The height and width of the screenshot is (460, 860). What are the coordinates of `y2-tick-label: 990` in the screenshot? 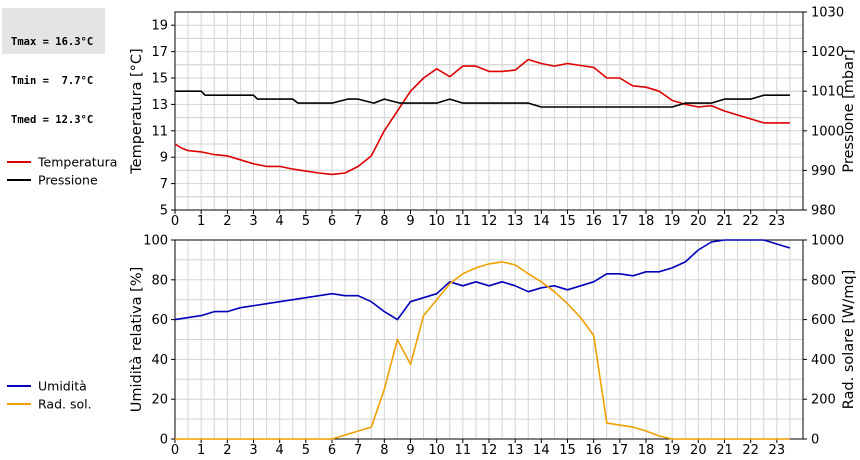 It's located at (823, 171).